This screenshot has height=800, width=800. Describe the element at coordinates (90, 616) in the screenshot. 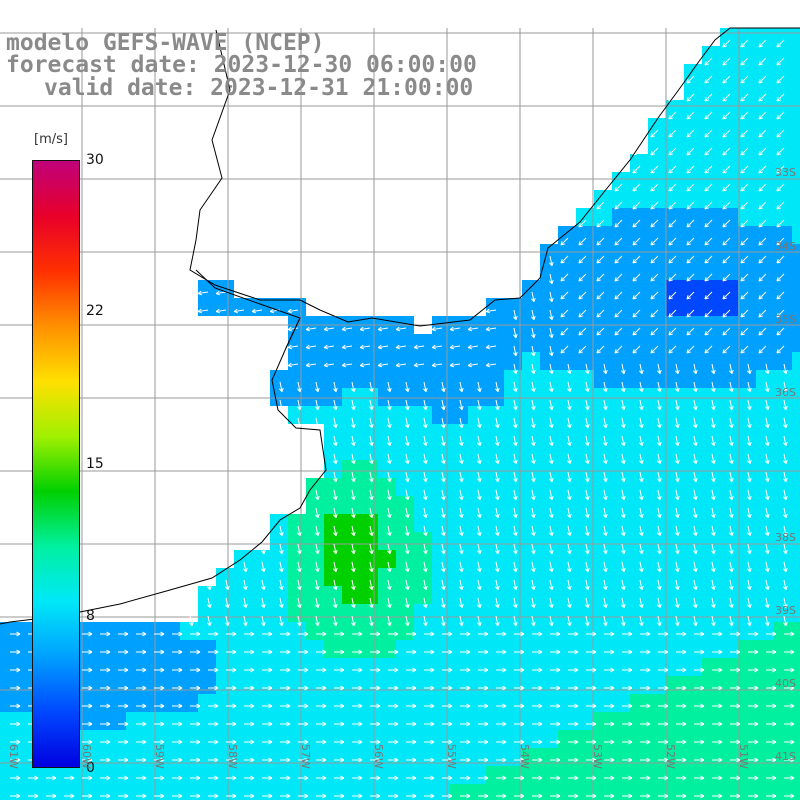

I see `colorbar-tick-8: 8` at that location.